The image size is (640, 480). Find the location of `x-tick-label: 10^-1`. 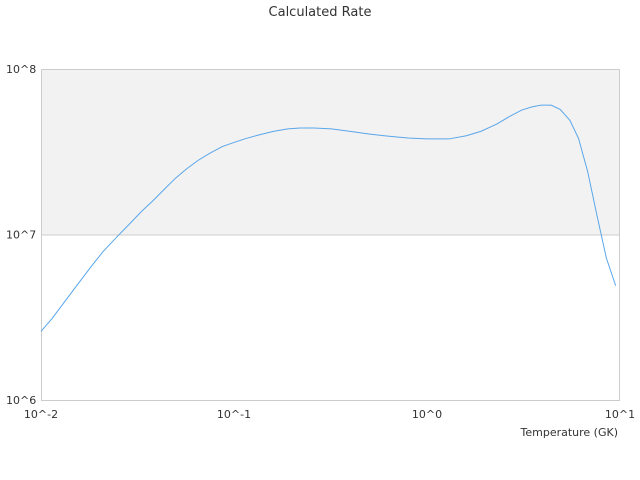

x-tick-label: 10^-1 is located at coordinates (234, 414).